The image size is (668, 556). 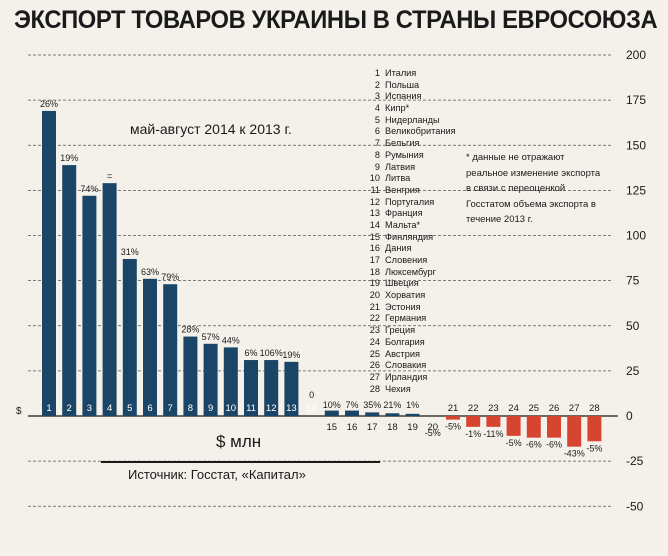 I want to click on country-list-item: 8 Румыния, so click(x=411, y=156).